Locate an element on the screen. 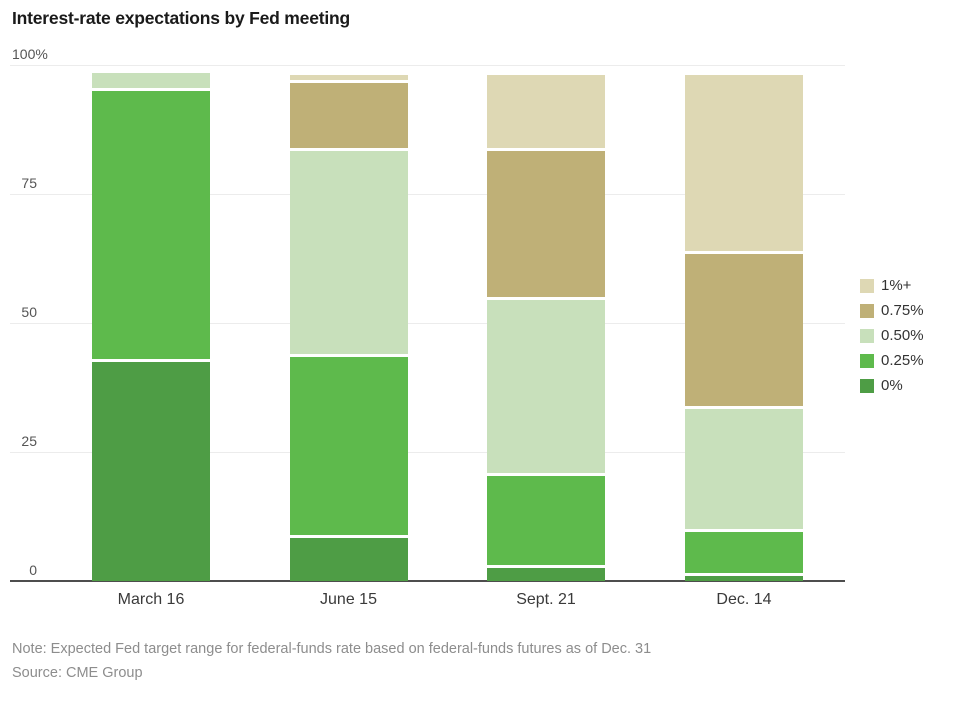  legend-item-label: 0.75% is located at coordinates (902, 310).